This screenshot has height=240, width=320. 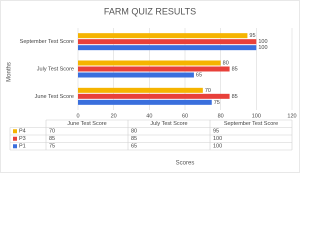 I want to click on y-tick-label: June Test Score, so click(x=54, y=97).